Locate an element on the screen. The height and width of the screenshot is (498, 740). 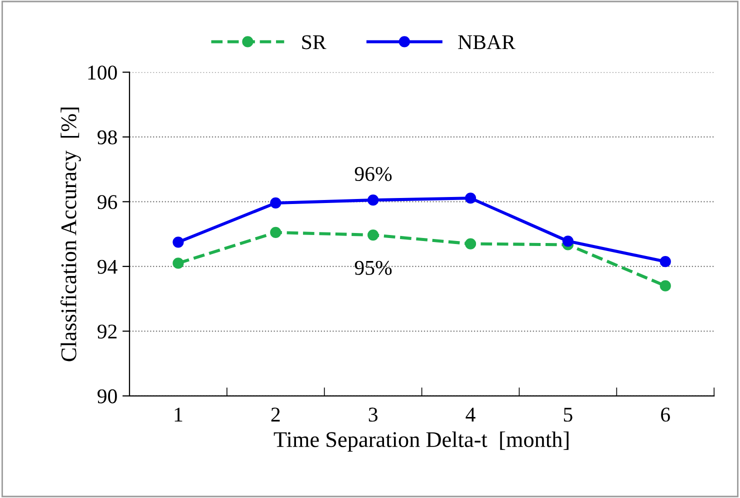
y-tick-label: 92 is located at coordinates (107, 331).